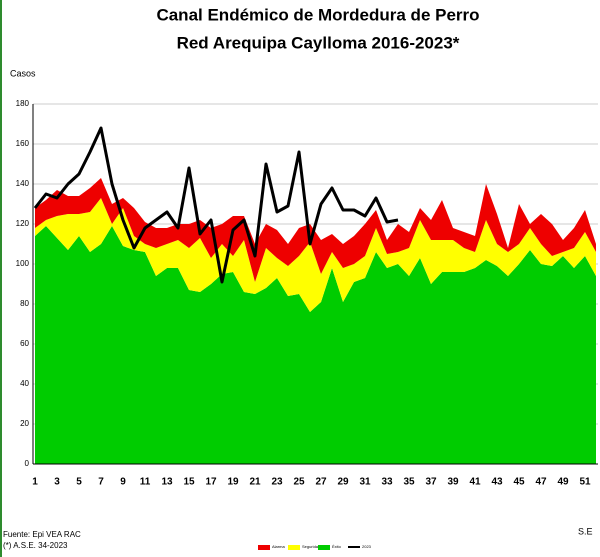 The height and width of the screenshot is (557, 600). Describe the element at coordinates (317, 14) in the screenshot. I see `chart-title: Canal Endémico de Mordedura de Perro` at that location.